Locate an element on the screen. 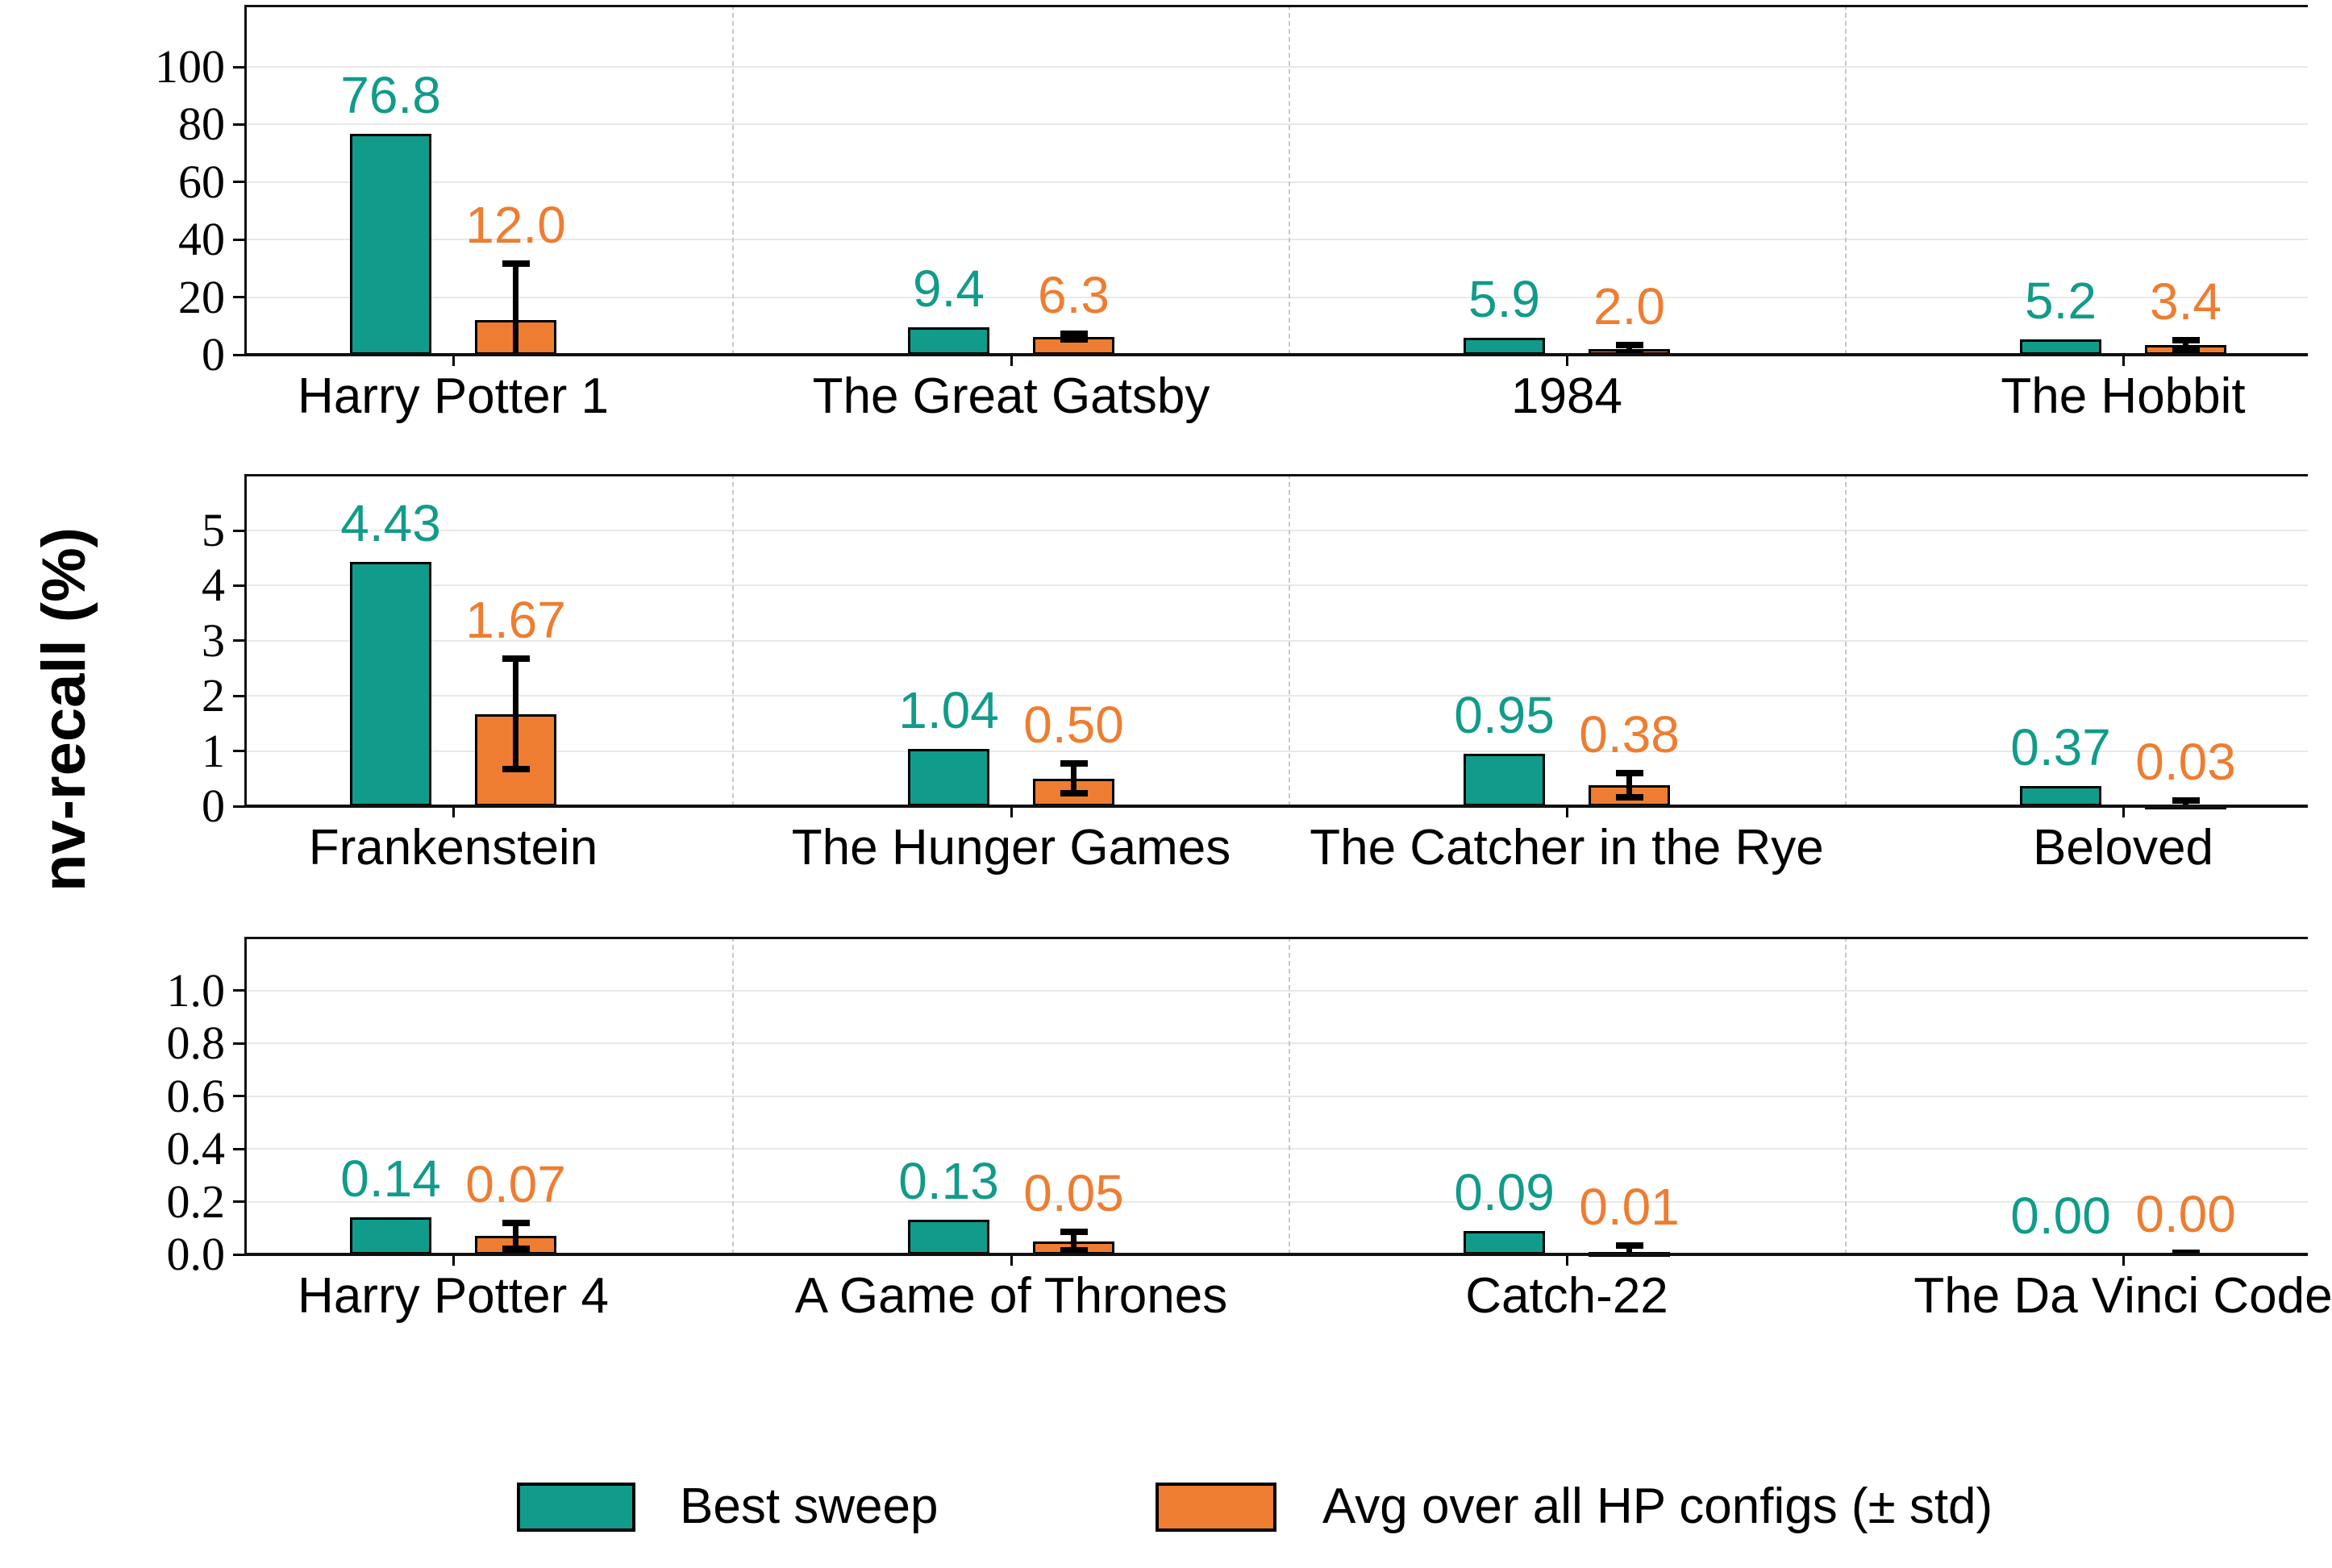  value-label-best: 5.9 is located at coordinates (1504, 298).